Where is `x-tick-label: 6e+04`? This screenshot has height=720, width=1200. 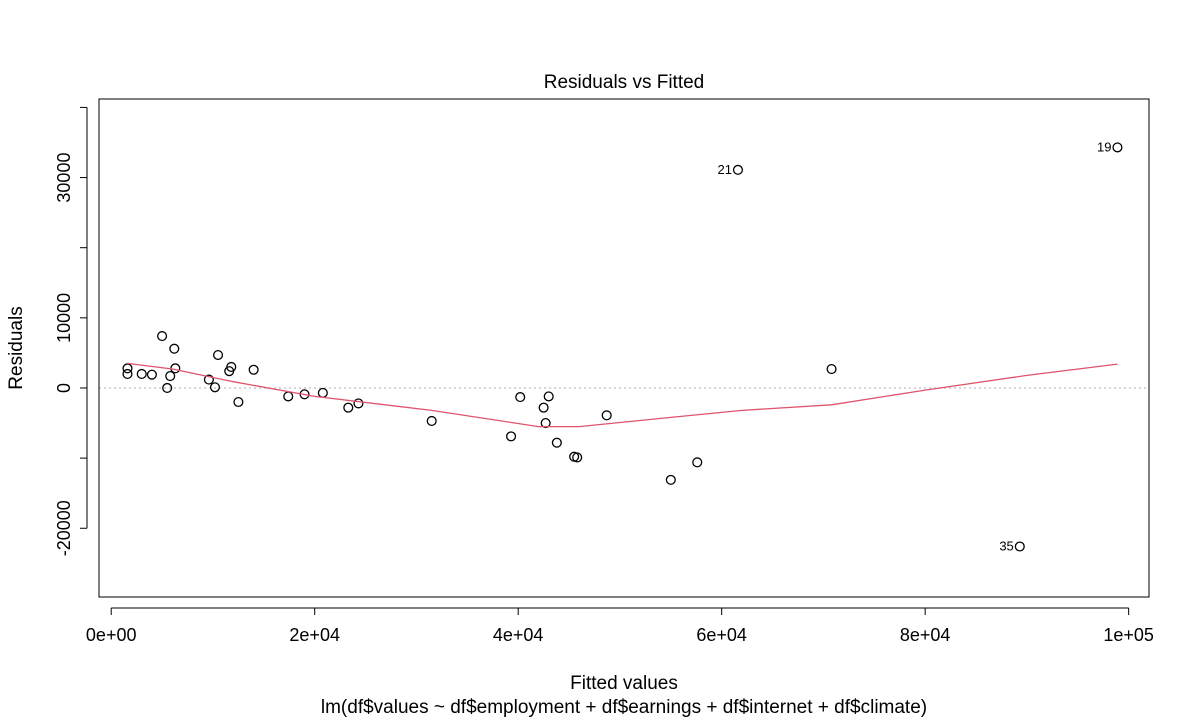 x-tick-label: 6e+04 is located at coordinates (721, 635).